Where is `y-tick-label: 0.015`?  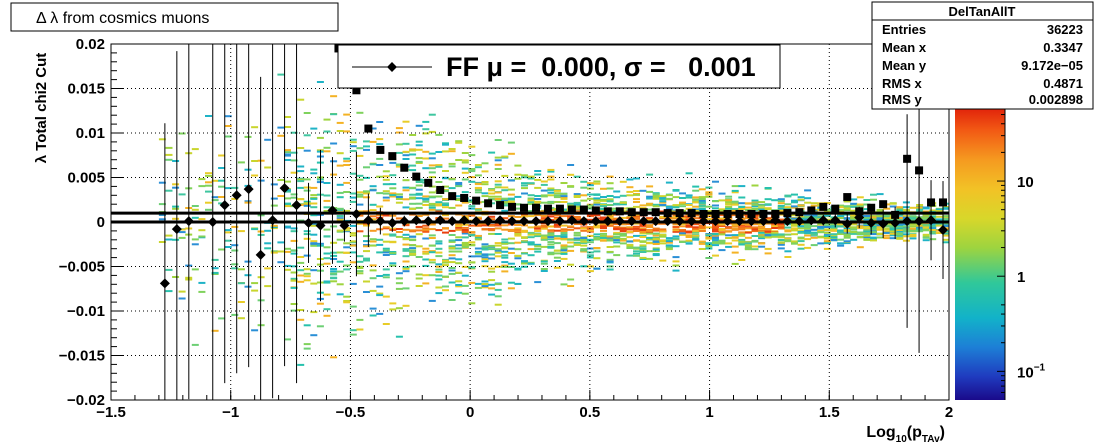
y-tick-label: 0.015 is located at coordinates (86, 89).